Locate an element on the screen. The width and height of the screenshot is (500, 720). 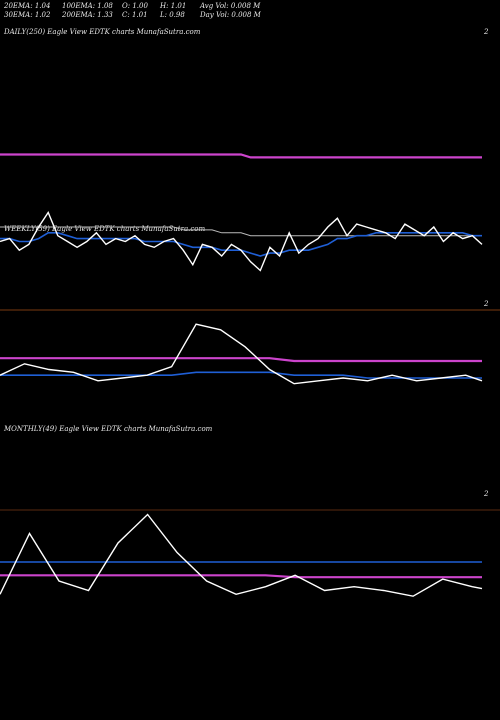
daily-ema-long-line is located at coordinates (241, 156).